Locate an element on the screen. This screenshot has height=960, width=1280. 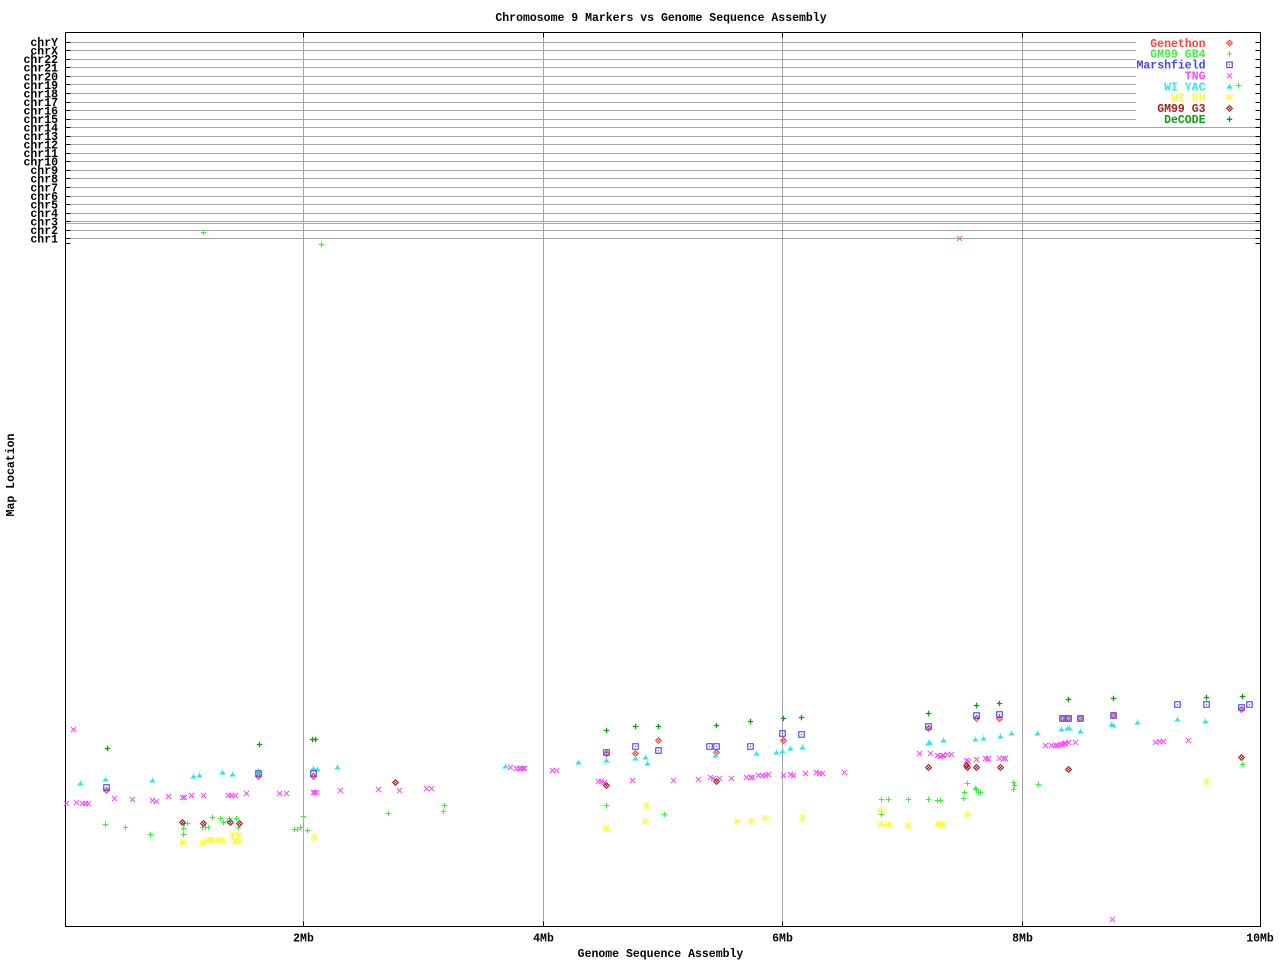
svg-text: chr17 is located at coordinates (40, 103).